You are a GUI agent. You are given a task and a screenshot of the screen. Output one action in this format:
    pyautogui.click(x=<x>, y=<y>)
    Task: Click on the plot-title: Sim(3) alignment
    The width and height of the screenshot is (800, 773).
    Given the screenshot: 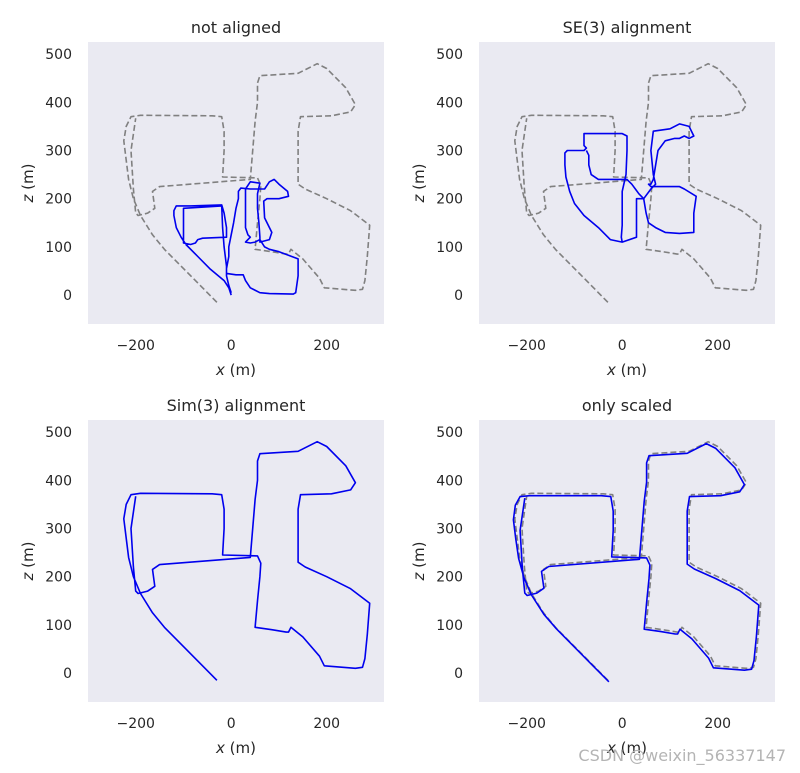 What is the action you would take?
    pyautogui.click(x=236, y=405)
    